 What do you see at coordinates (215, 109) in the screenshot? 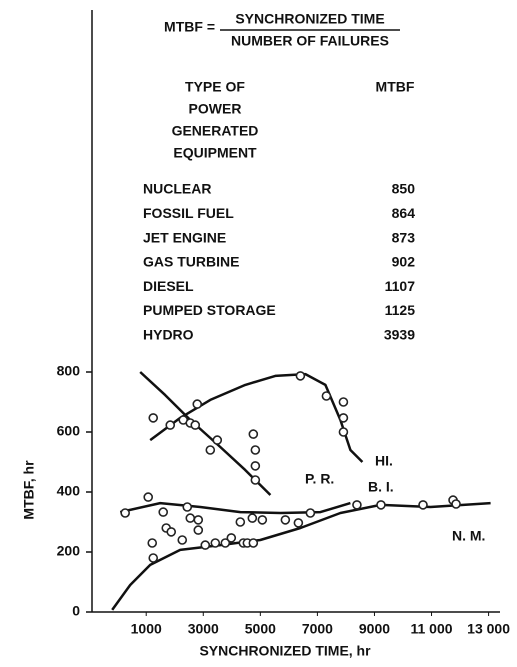
I see `header-type: POWER` at bounding box center [215, 109].